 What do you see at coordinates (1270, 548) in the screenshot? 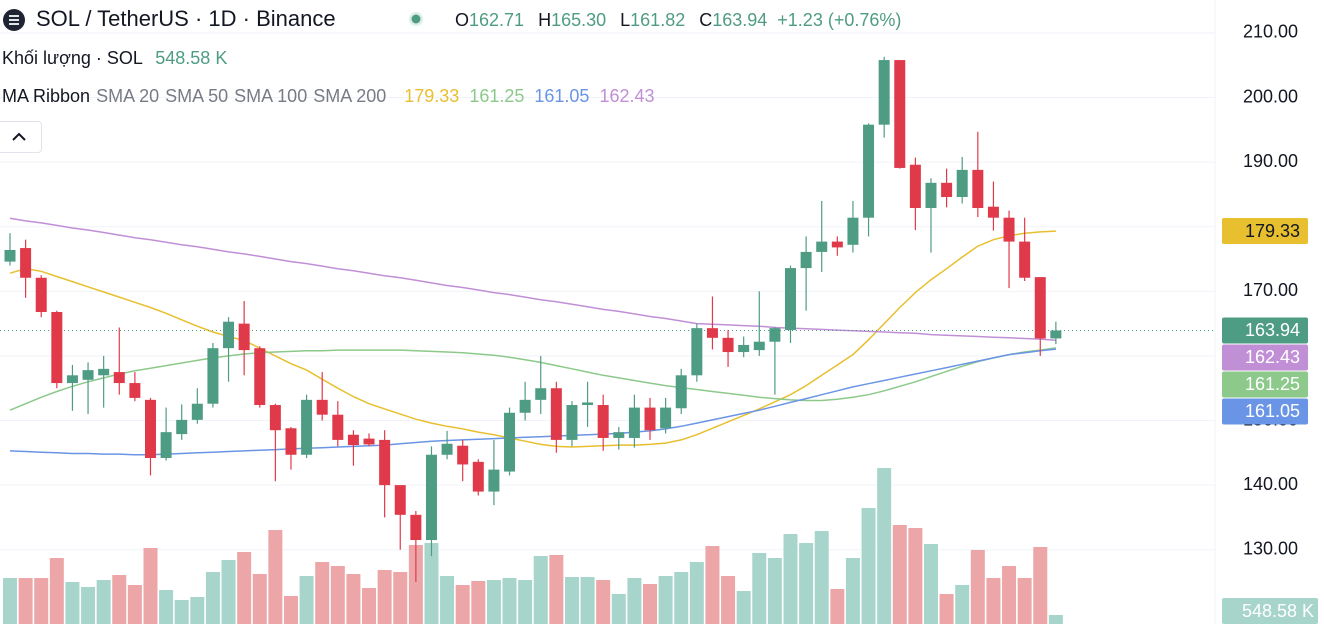
I see `y-tick-label: 130.00` at bounding box center [1270, 548].